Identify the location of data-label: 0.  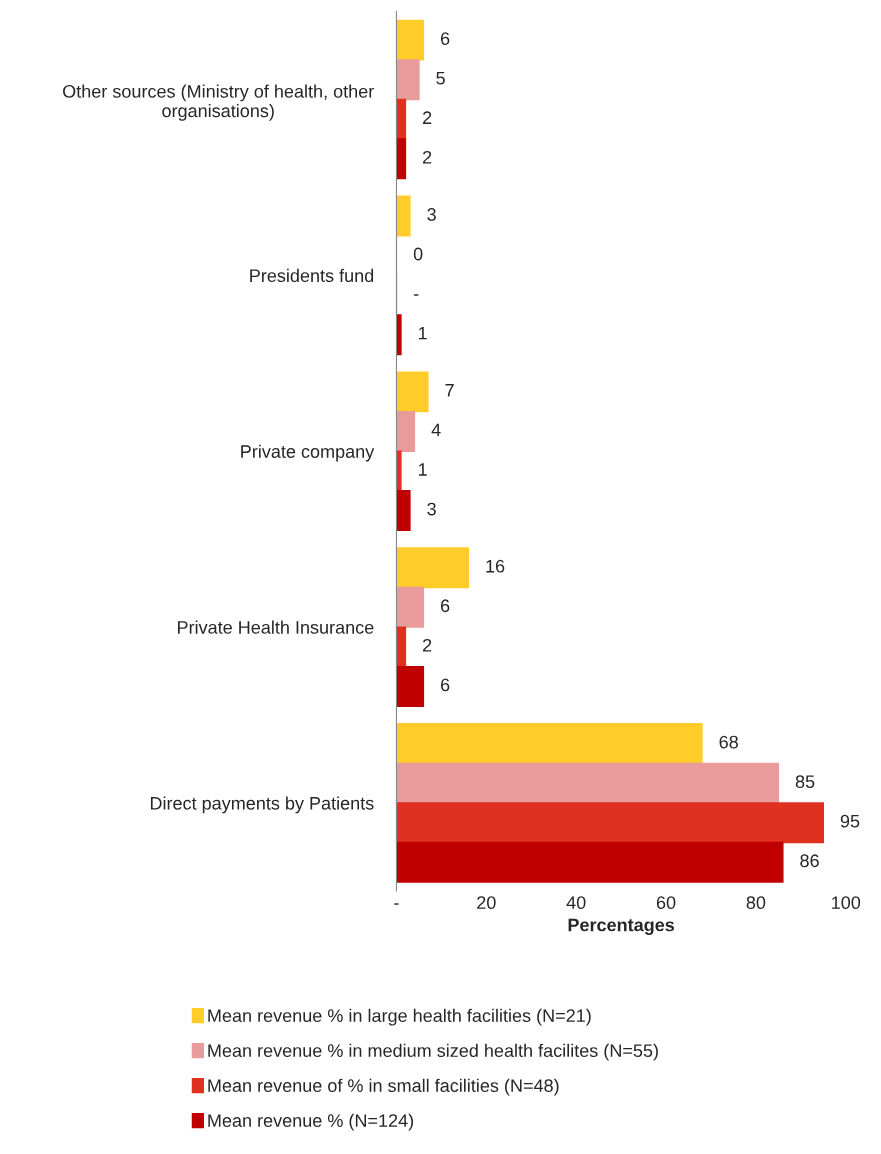
(418, 254).